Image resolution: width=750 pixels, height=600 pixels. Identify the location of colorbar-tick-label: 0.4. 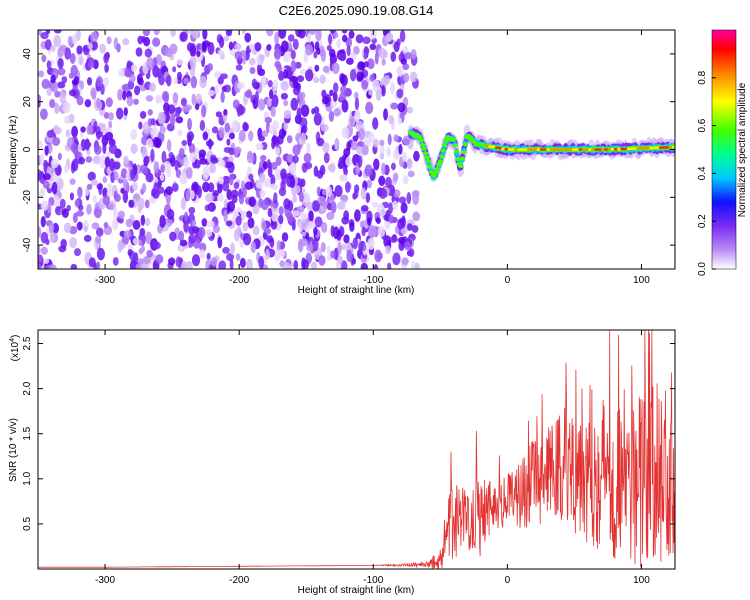
(702, 173).